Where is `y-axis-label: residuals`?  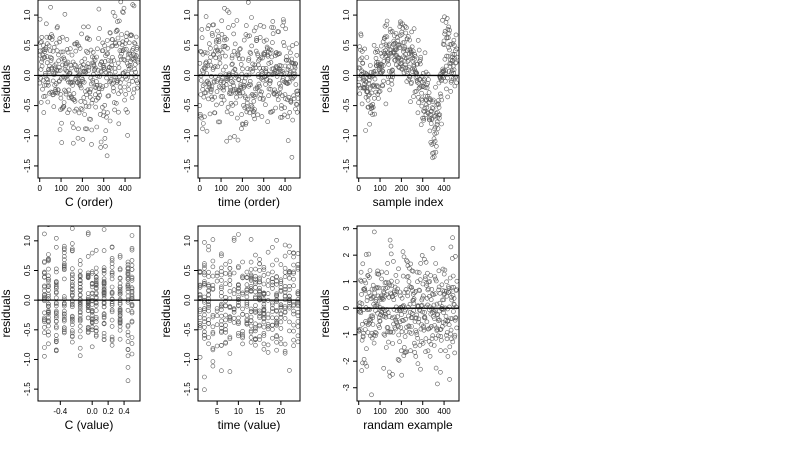 y-axis-label: residuals is located at coordinates (166, 313).